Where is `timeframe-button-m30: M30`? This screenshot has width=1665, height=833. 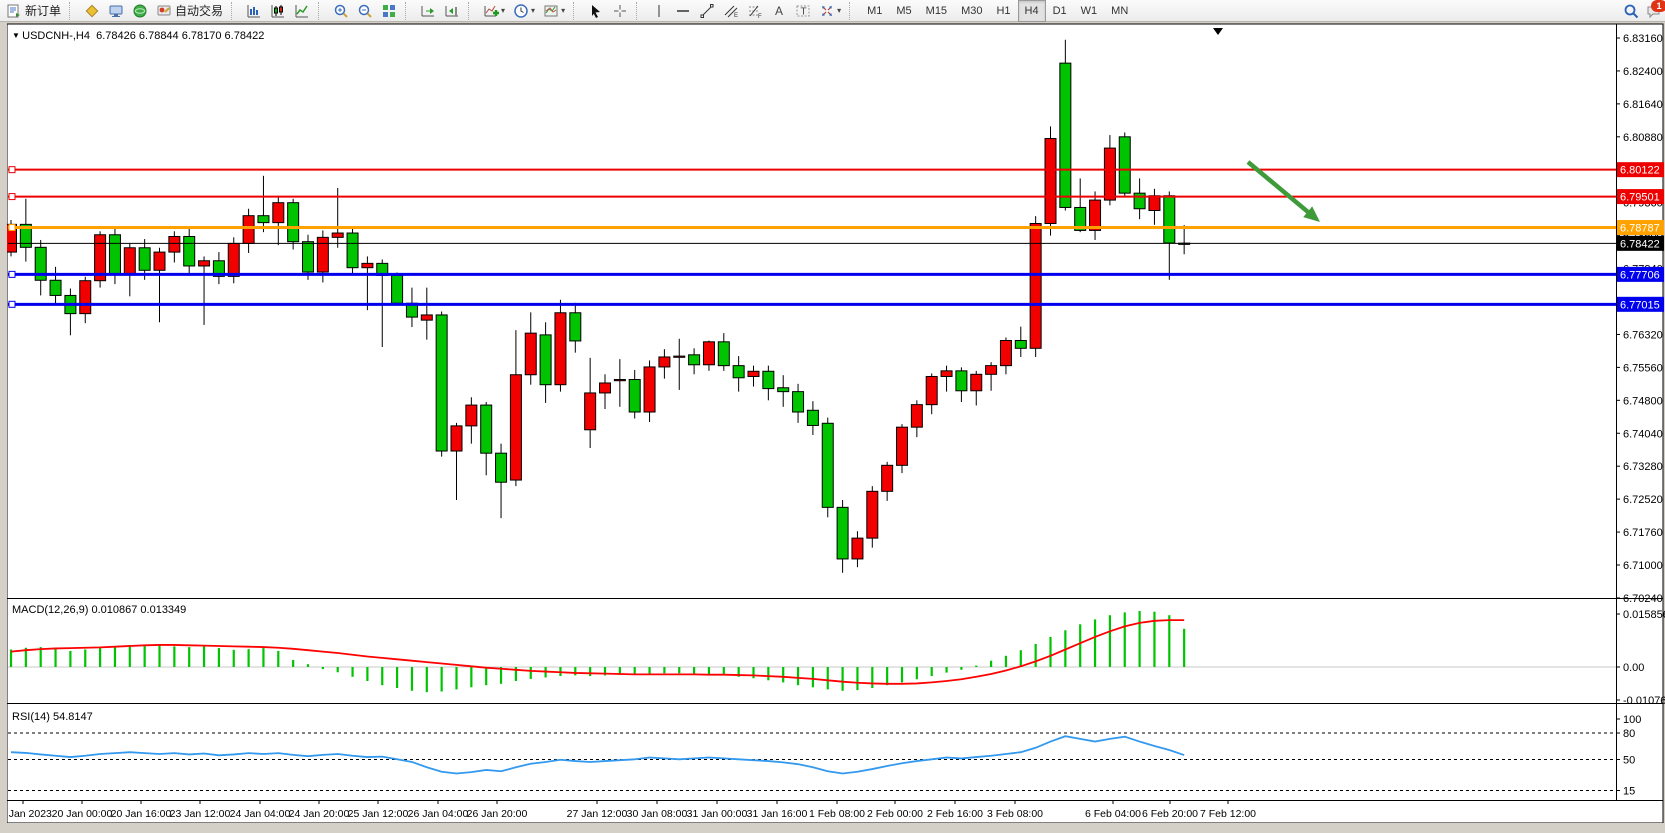 timeframe-button-m30: M30 is located at coordinates (972, 10).